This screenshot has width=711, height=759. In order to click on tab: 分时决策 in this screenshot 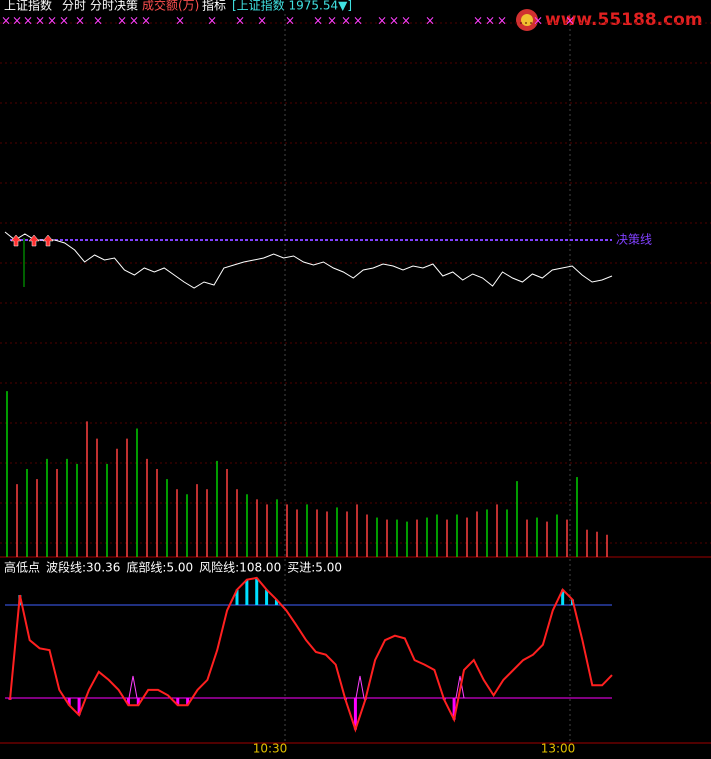, I will do `click(114, 6)`.